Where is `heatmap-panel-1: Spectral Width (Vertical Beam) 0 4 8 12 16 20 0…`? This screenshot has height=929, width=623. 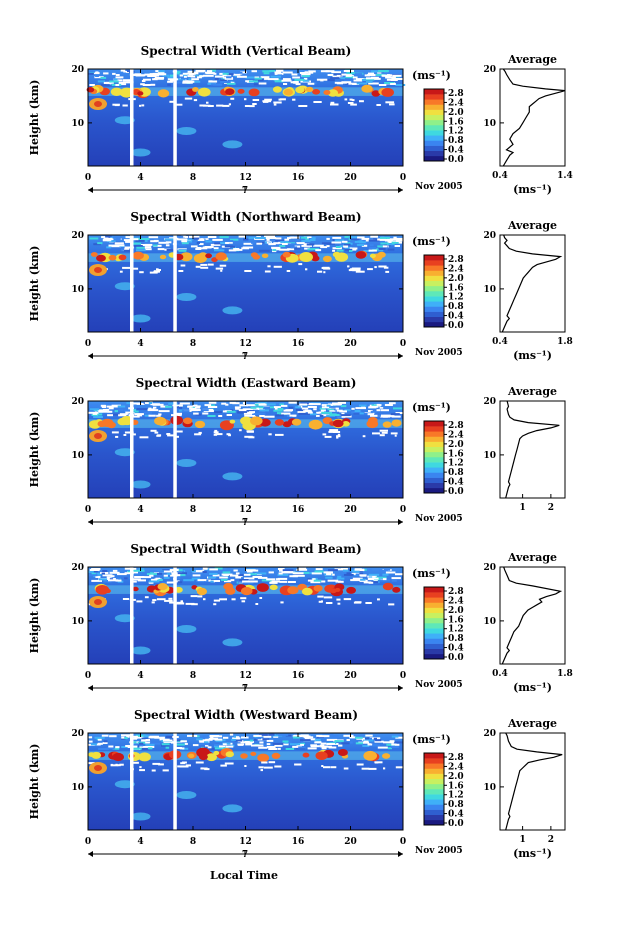
heatmap-panel-1: Spectral Width (Vertical Beam) 0 4 8 12 16 20 0… is located at coordinates (246, 120).